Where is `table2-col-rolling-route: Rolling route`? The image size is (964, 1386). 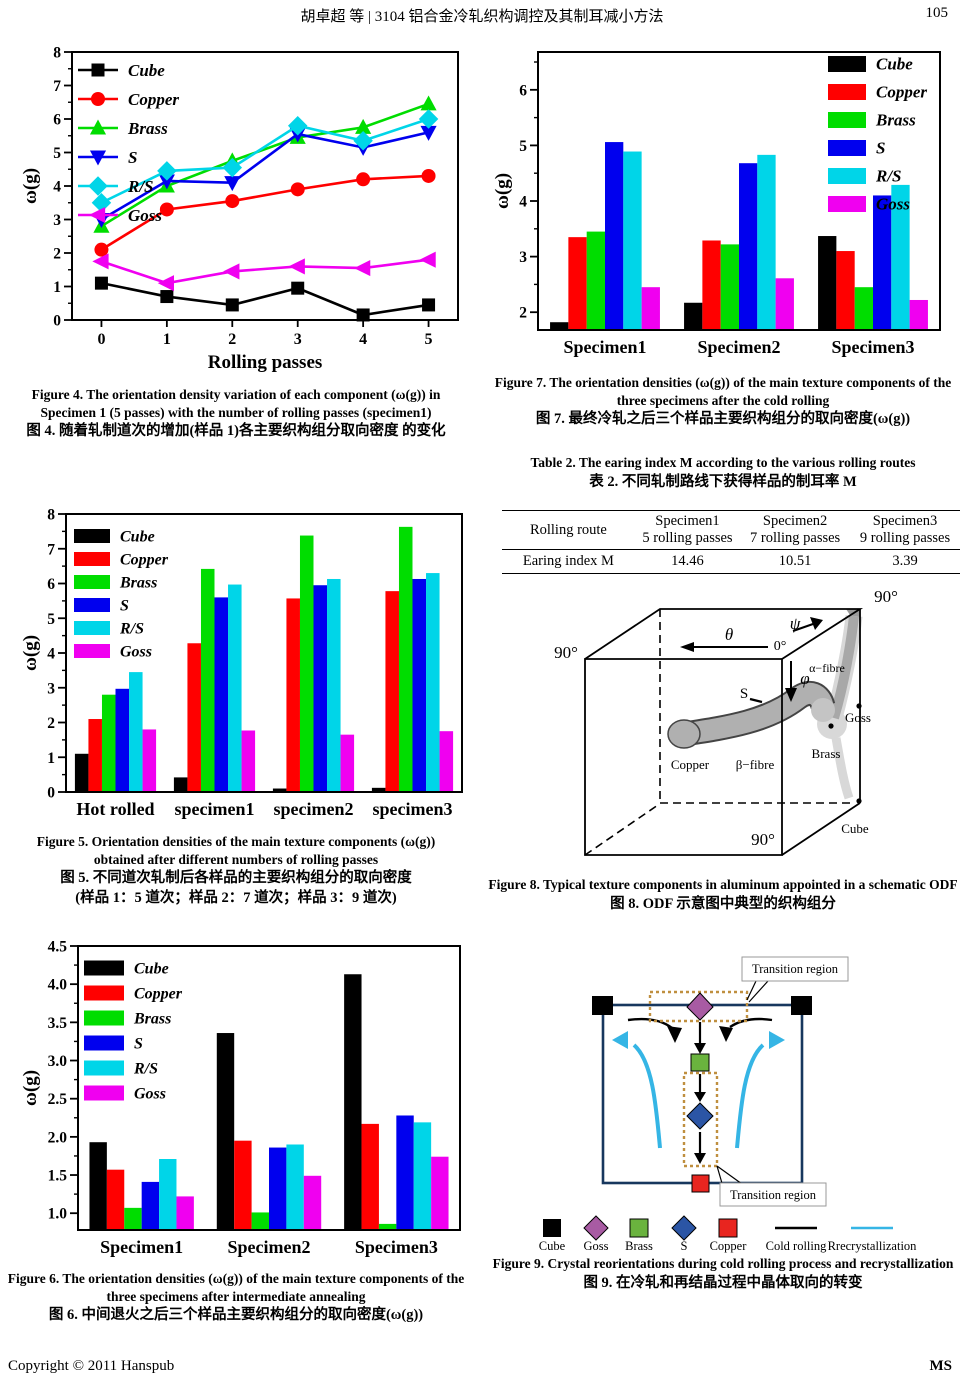 table2-col-rolling-route: Rolling route is located at coordinates (568, 530).